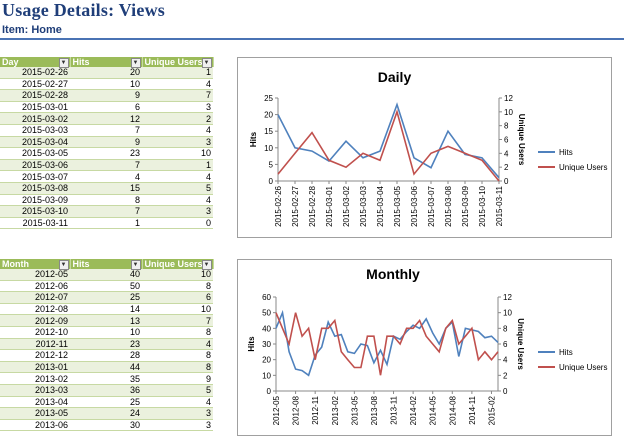  What do you see at coordinates (266, 344) in the screenshot?
I see `y-tick-label: 30` at bounding box center [266, 344].